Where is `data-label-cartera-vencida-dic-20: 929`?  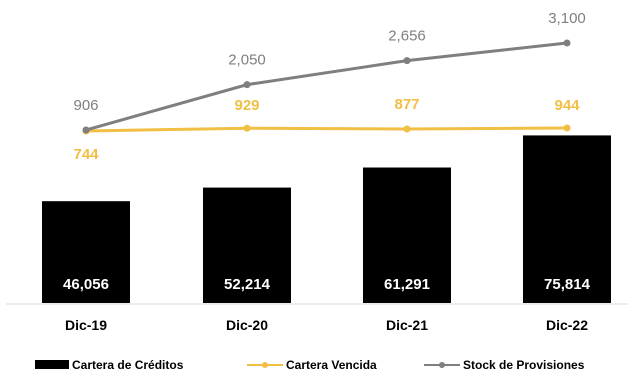 data-label-cartera-vencida-dic-20: 929 is located at coordinates (246, 105).